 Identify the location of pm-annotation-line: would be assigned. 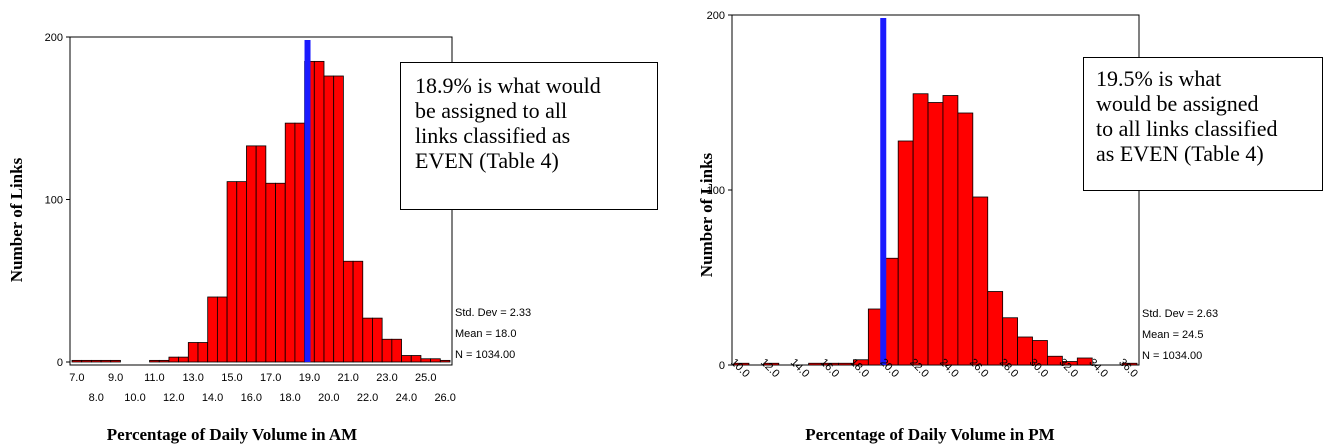
(1203, 103).